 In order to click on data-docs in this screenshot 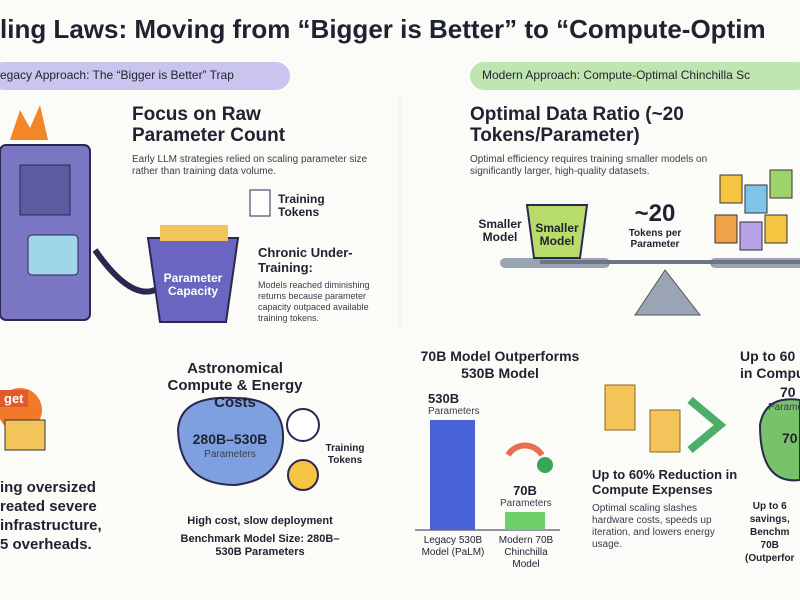, I will do `click(753, 210)`.